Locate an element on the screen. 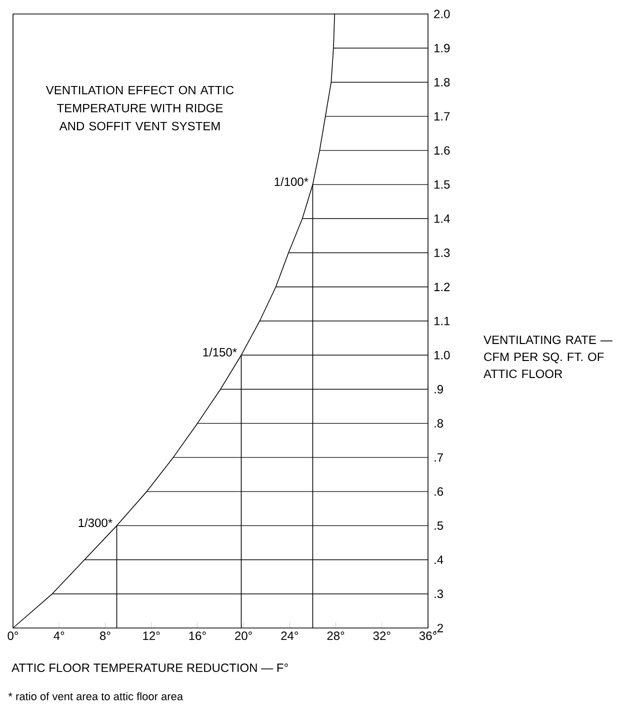  y-tick-label: 1.7 is located at coordinates (442, 116).